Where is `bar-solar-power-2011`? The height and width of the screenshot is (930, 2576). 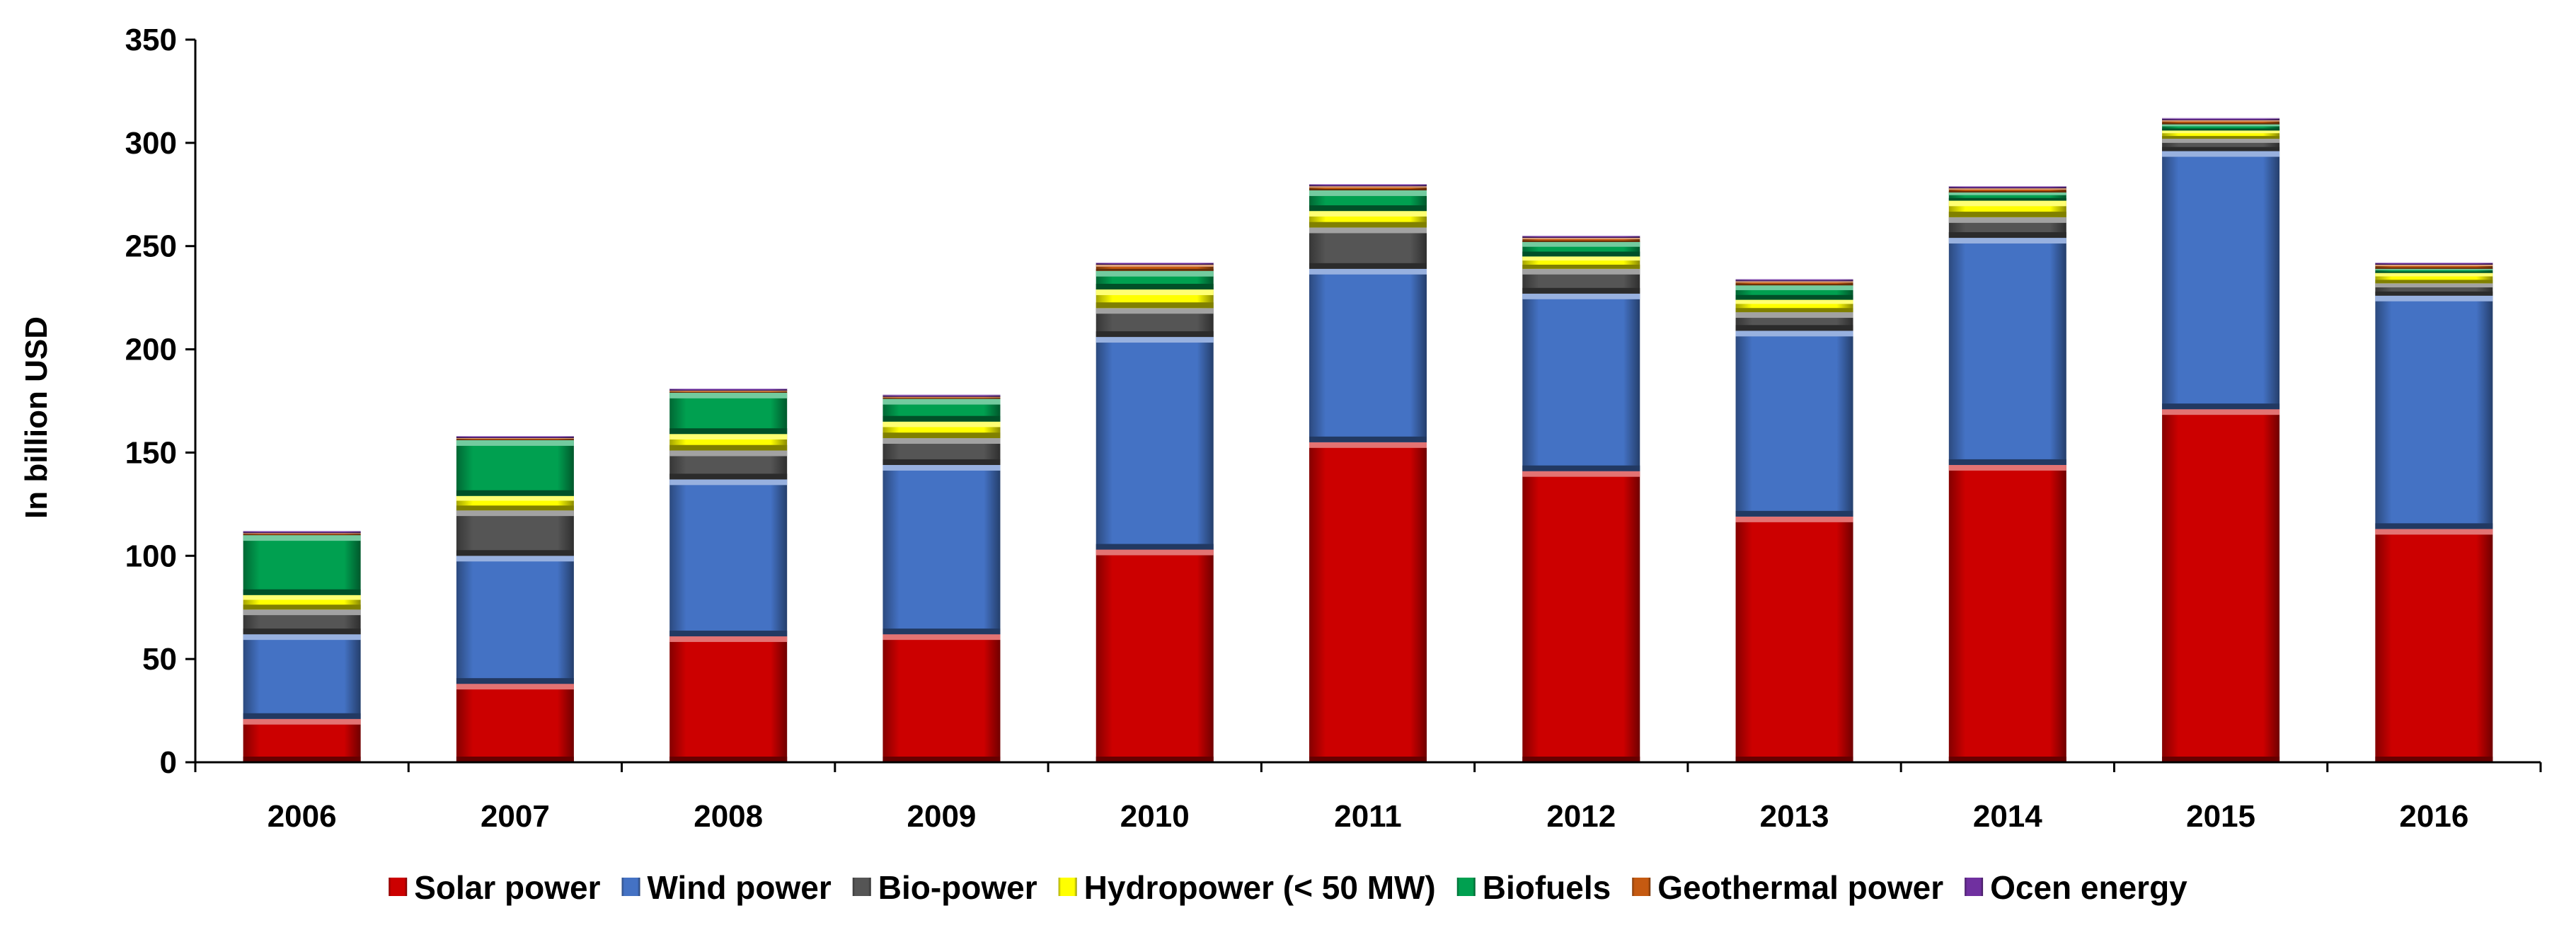 bar-solar-power-2011 is located at coordinates (1368, 602).